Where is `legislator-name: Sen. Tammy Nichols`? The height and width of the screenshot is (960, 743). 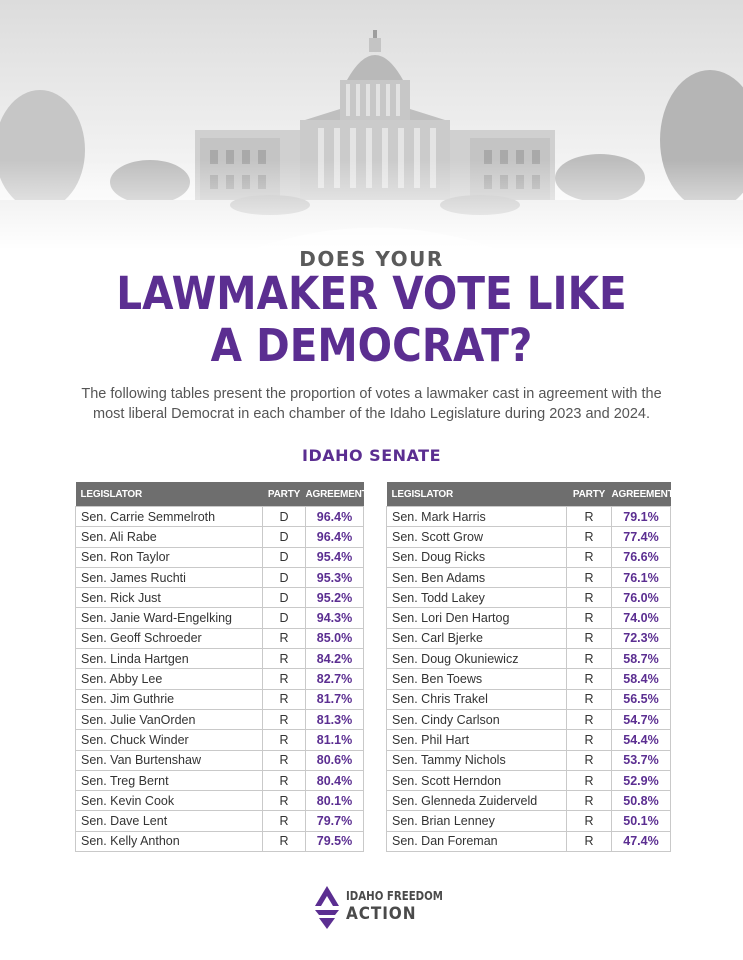 legislator-name: Sen. Tammy Nichols is located at coordinates (476, 760).